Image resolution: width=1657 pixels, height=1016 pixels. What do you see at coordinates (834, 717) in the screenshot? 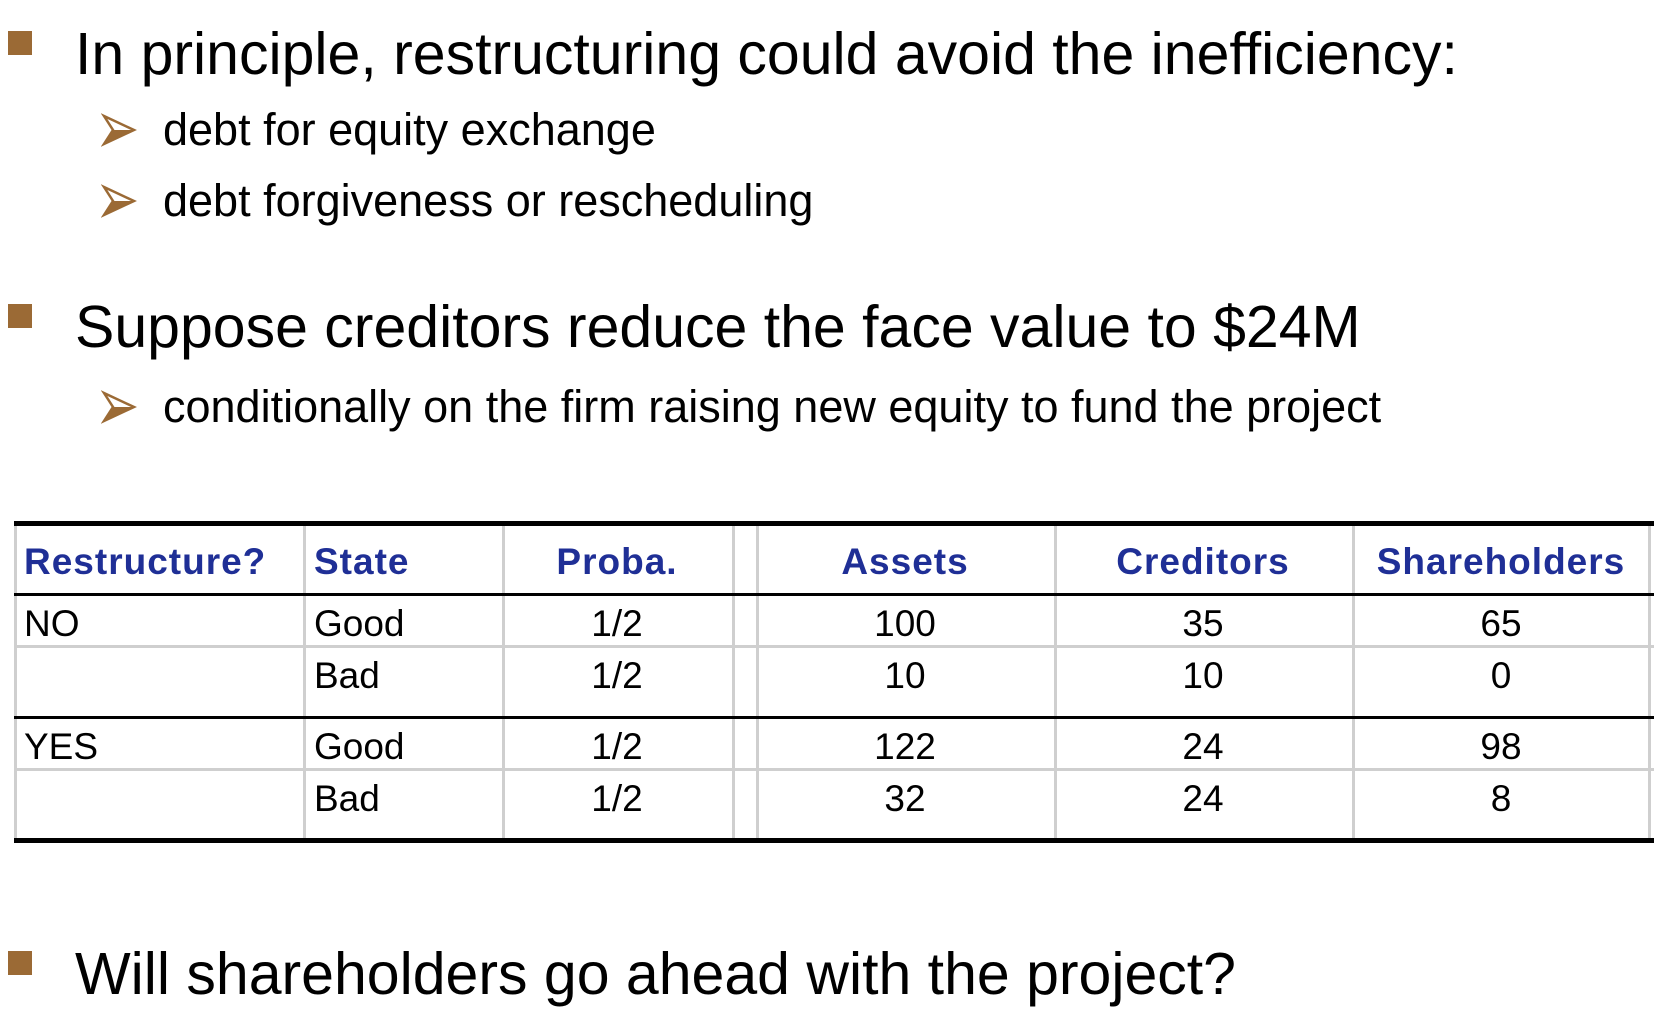
I see `table-group-rule` at bounding box center [834, 717].